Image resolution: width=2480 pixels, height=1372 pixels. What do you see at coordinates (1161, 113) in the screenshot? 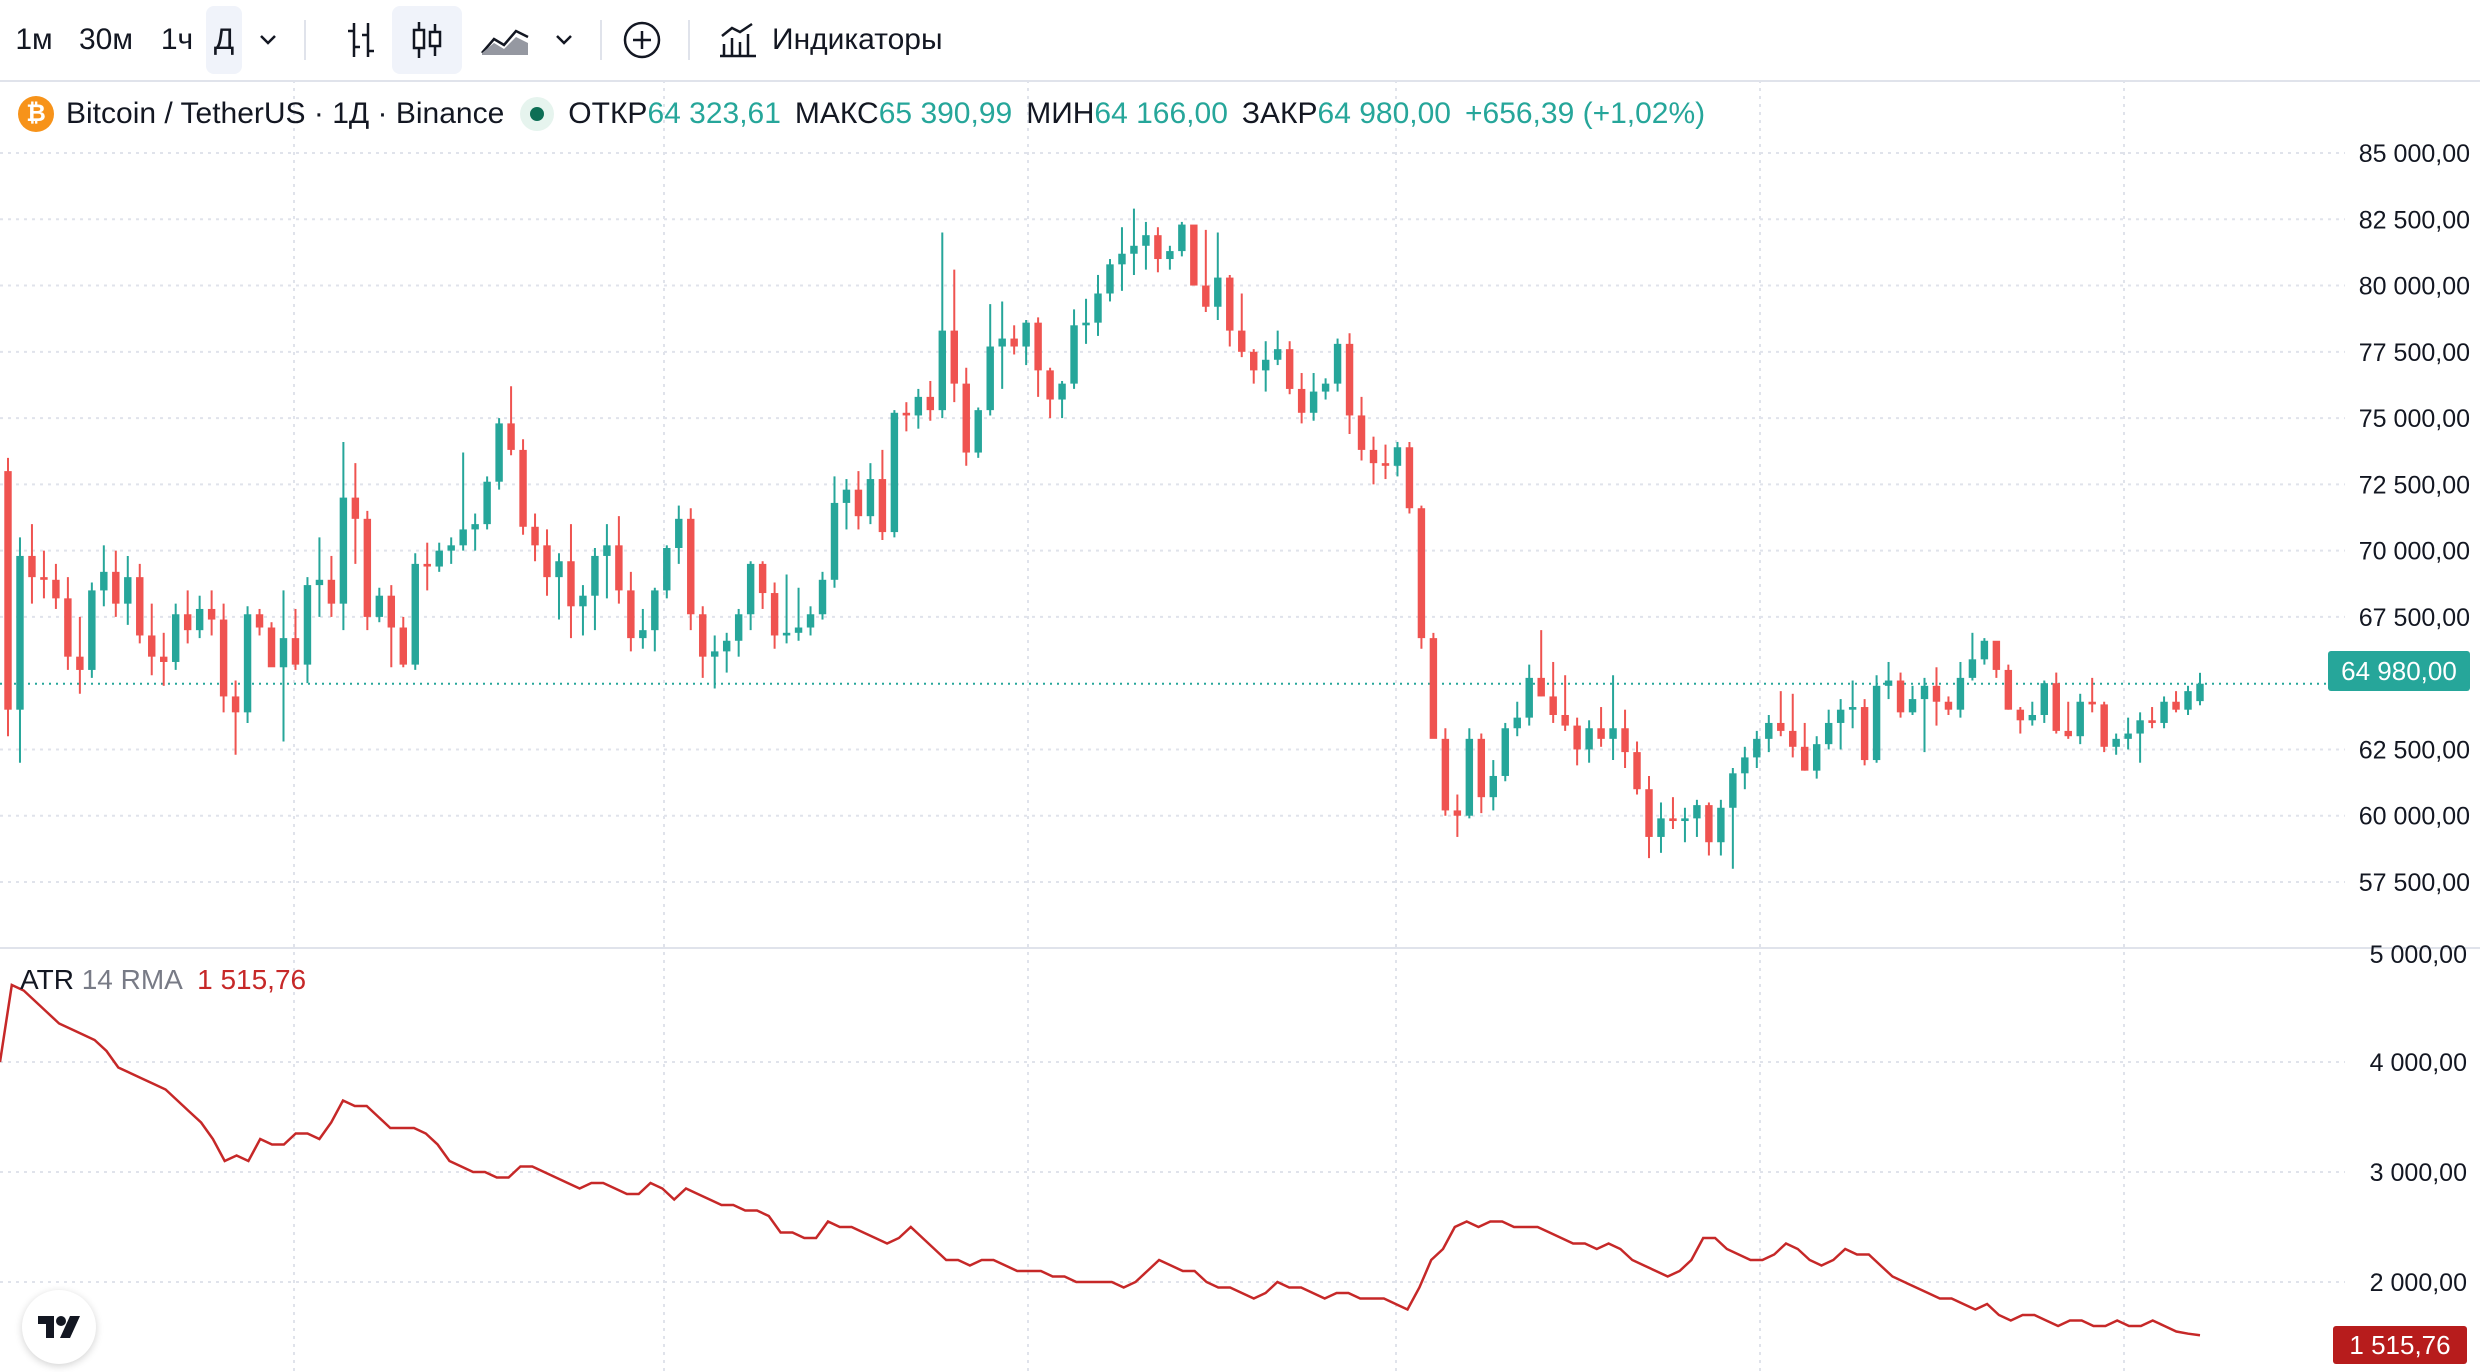
I see `low-value: 64 166,00` at bounding box center [1161, 113].